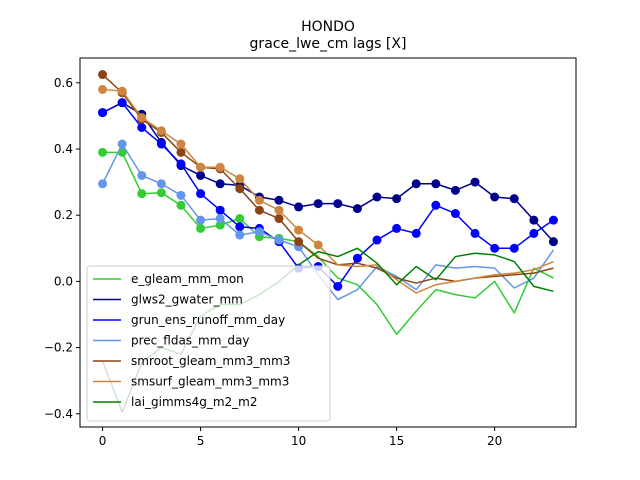 Image resolution: width=640 pixels, height=480 pixels. Describe the element at coordinates (103, 441) in the screenshot. I see `x-tick-label: 0` at that location.